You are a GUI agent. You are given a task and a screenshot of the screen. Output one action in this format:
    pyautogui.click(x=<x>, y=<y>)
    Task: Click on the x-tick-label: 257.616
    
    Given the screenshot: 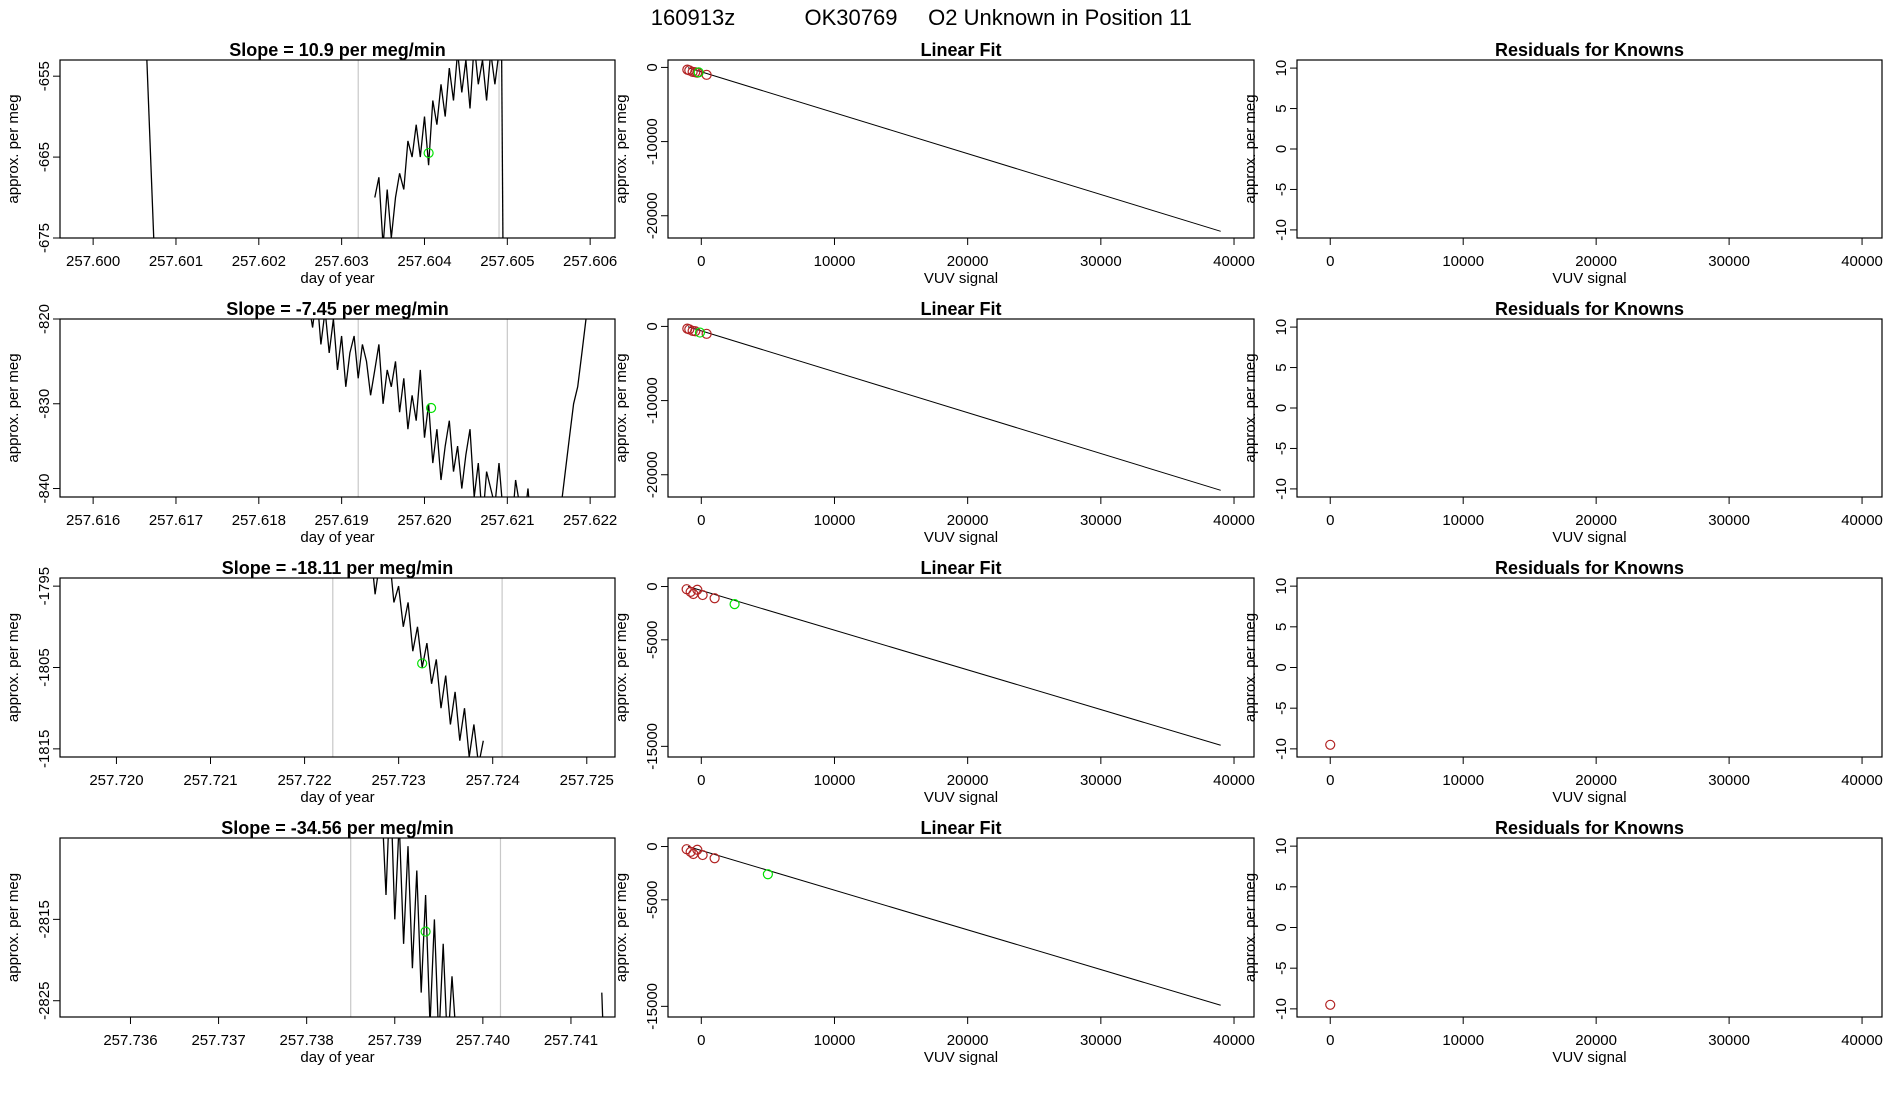 What is the action you would take?
    pyautogui.click(x=93, y=520)
    